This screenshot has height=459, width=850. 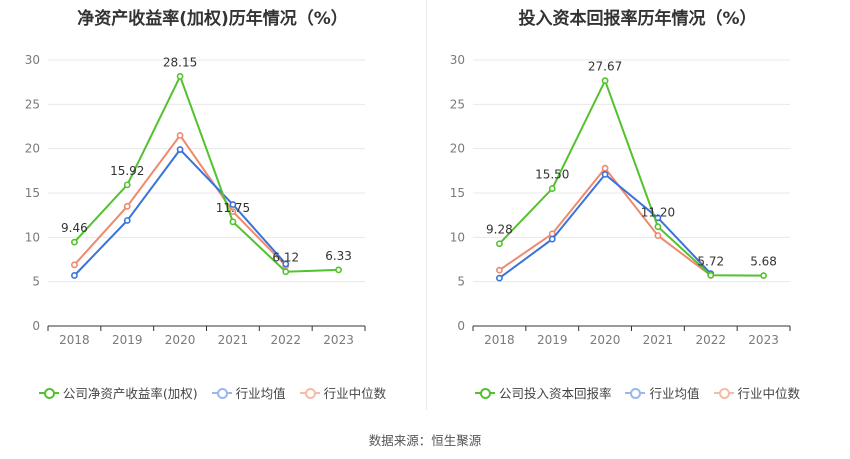 I want to click on data-label: 15.50, so click(x=552, y=175).